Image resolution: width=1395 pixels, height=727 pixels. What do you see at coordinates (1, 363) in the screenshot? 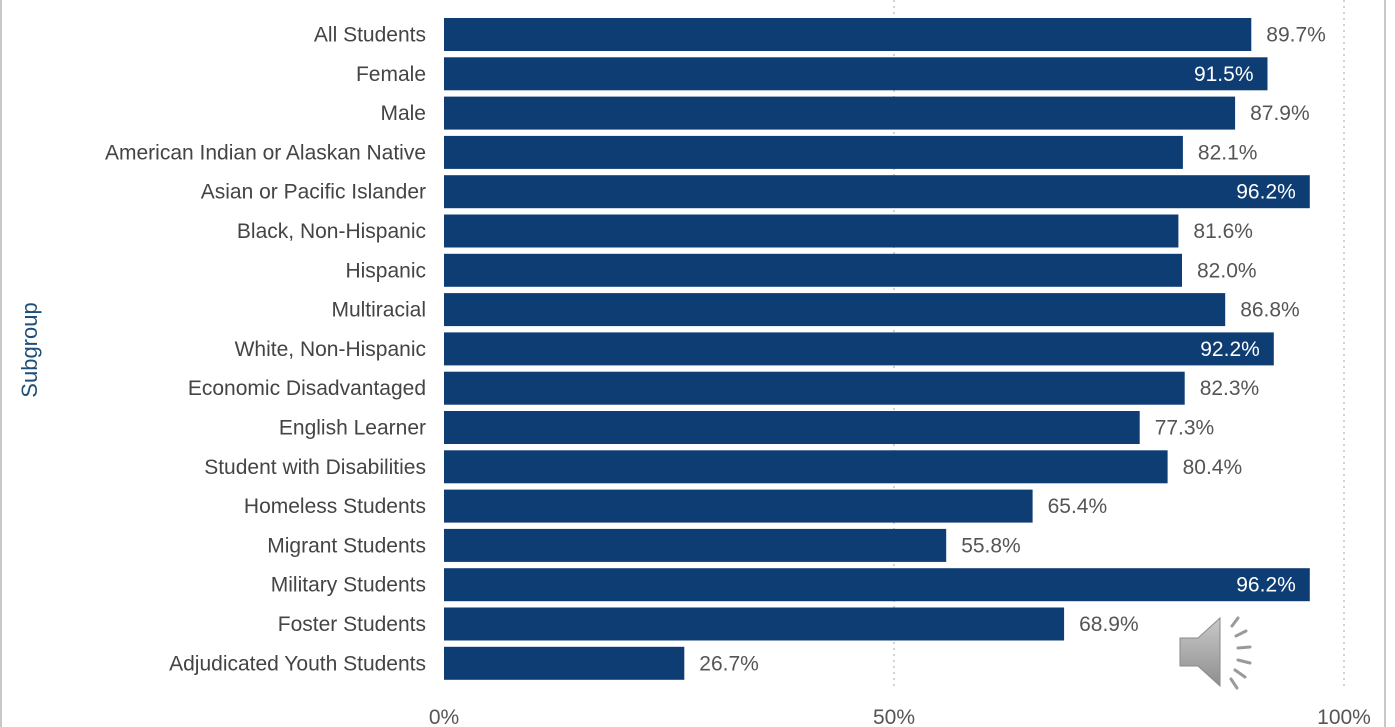
I see `frame-left-border` at bounding box center [1, 363].